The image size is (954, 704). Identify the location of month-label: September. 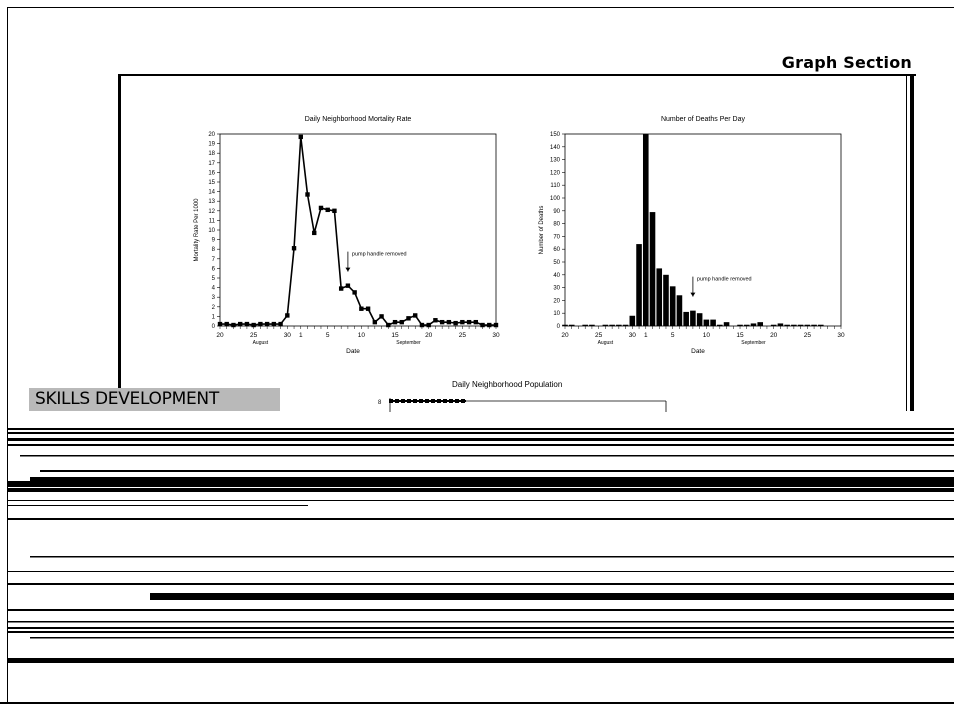
(408, 343).